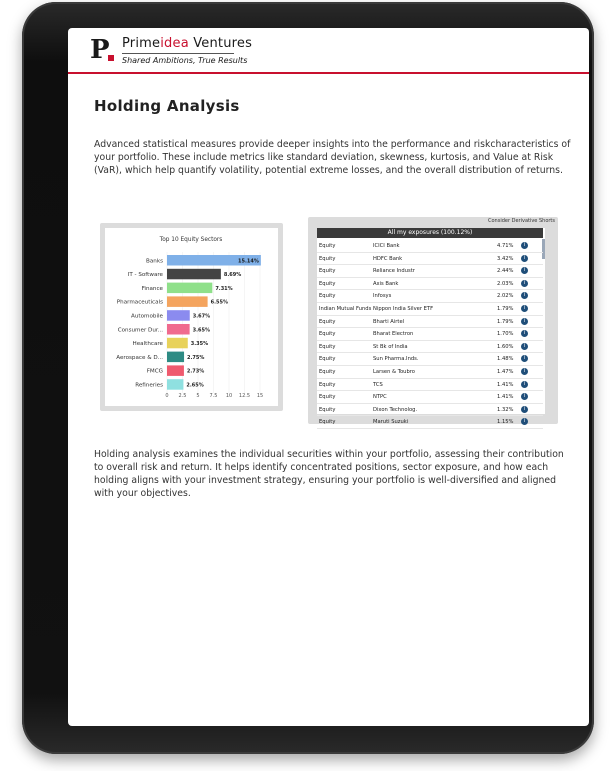  Describe the element at coordinates (149, 385) in the screenshot. I see `category-label: Refineries` at that location.